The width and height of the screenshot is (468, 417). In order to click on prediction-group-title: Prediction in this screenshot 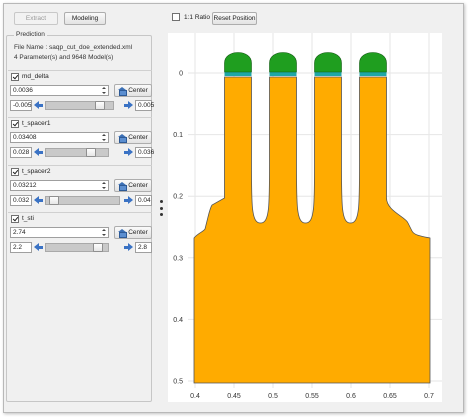, I will do `click(30, 34)`.